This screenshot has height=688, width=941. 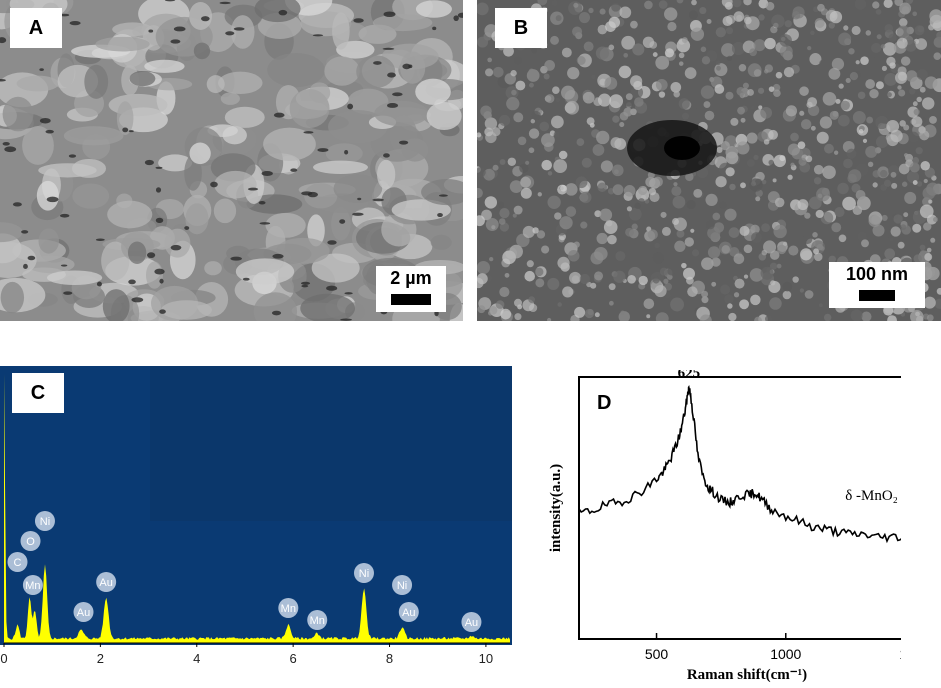 I want to click on eds-peak-label: Mn, so click(x=32, y=586).